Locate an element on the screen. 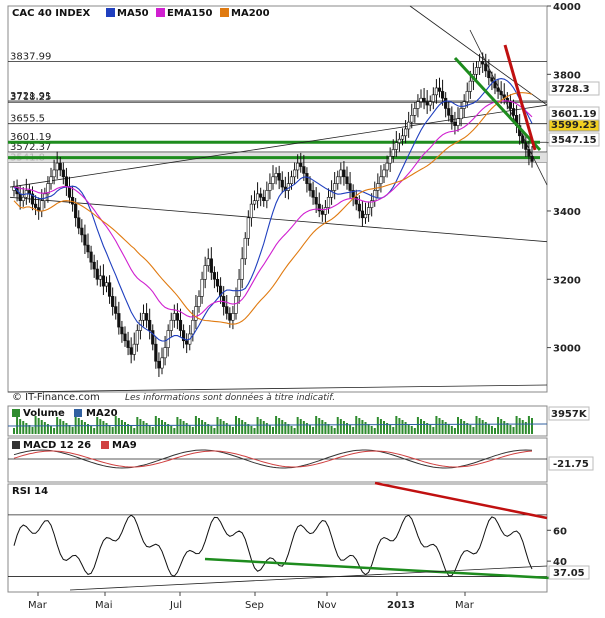 Image resolution: width=605 pixels, height=618 pixels. trend-line is located at coordinates (278, 219).